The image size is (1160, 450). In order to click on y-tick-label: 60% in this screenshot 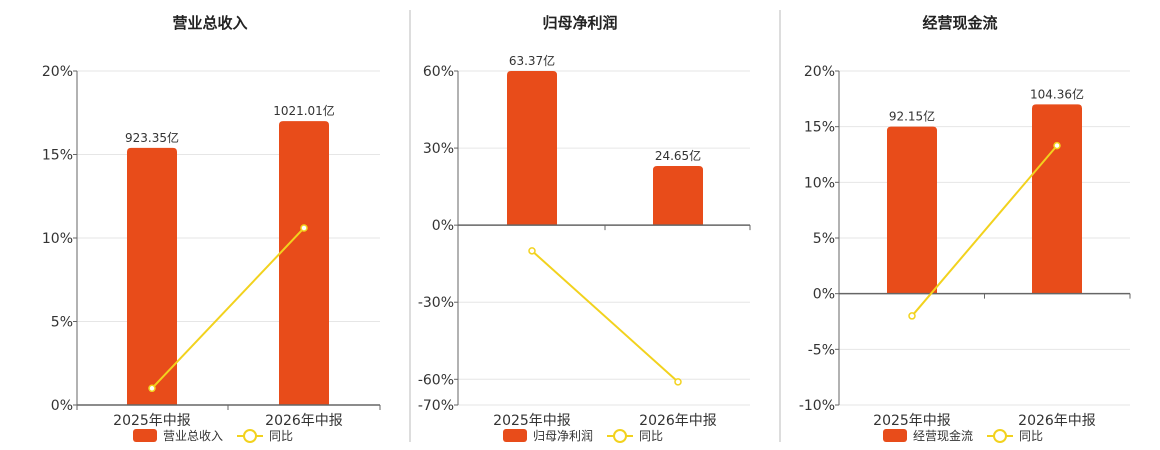, I will do `click(438, 72)`.